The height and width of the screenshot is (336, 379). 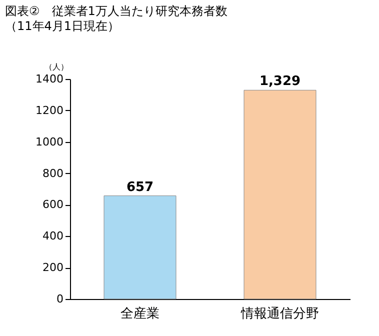 I want to click on y-tick-label: 0, so click(x=60, y=299).